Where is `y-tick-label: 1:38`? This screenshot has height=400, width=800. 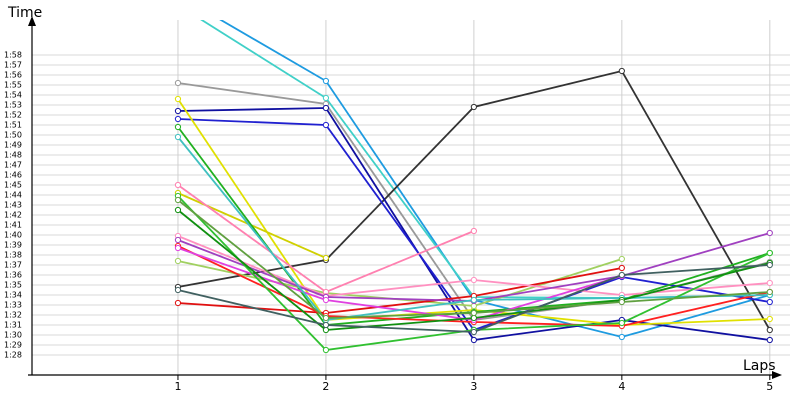 y-tick-label: 1:38 is located at coordinates (13, 255).